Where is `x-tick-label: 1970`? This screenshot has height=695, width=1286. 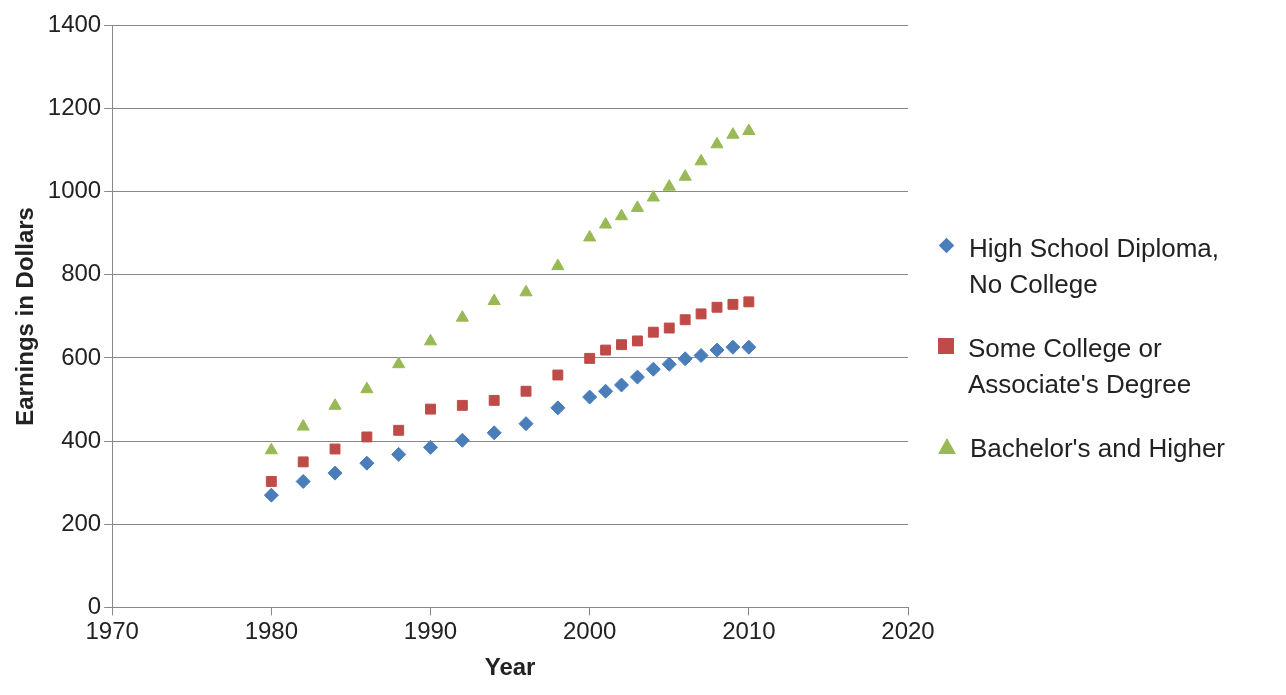
x-tick-label: 1970 is located at coordinates (112, 631).